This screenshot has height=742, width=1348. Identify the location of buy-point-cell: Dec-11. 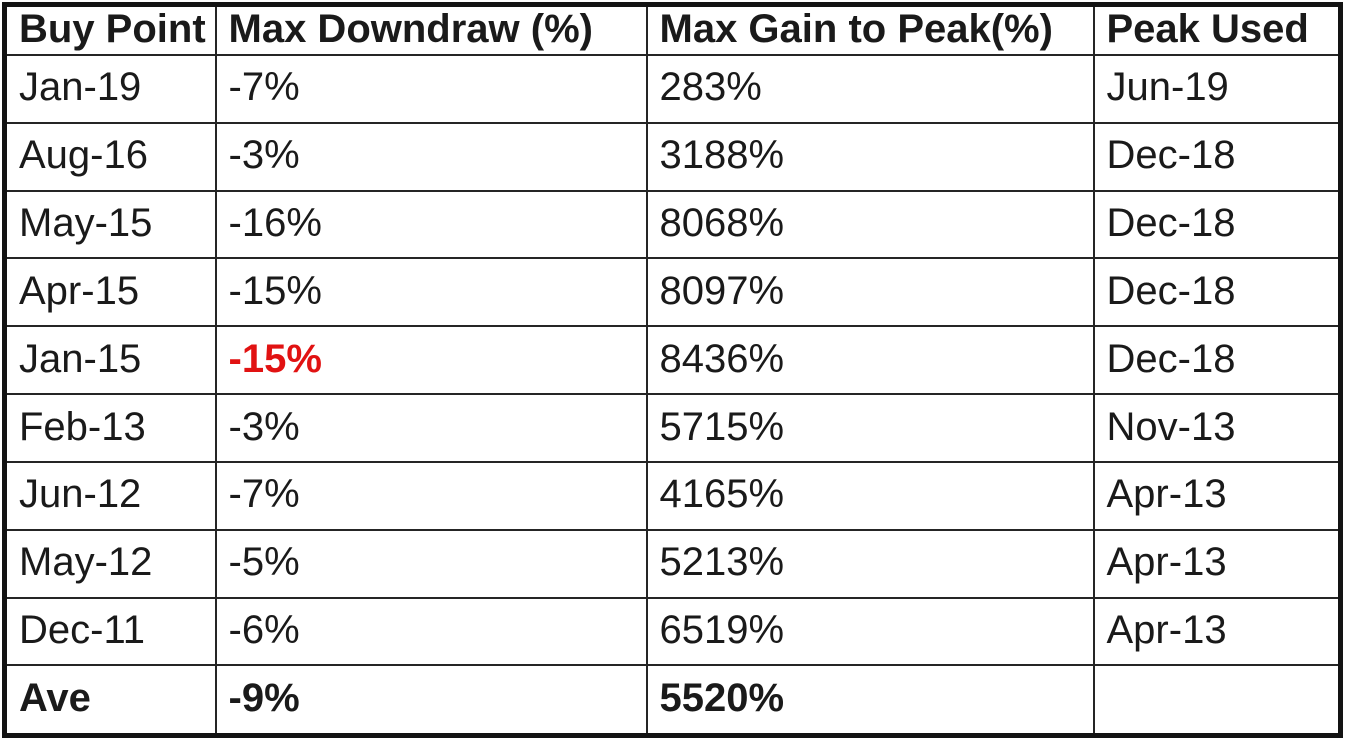
(110, 631).